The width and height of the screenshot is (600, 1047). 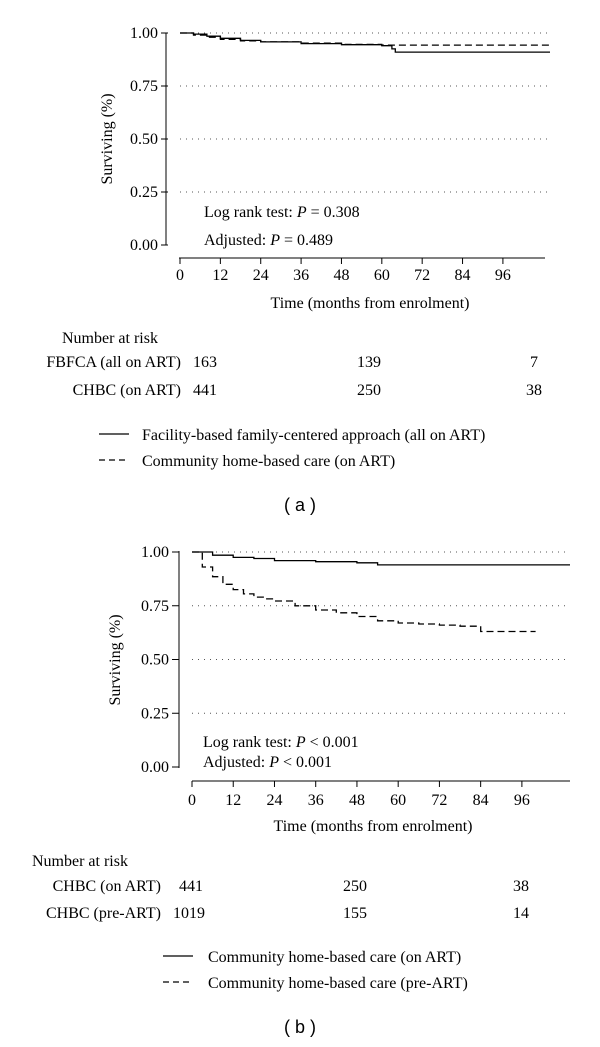 What do you see at coordinates (267, 762) in the screenshot?
I see `adjusted-annotation-b: Adjusted: P < 0.001` at bounding box center [267, 762].